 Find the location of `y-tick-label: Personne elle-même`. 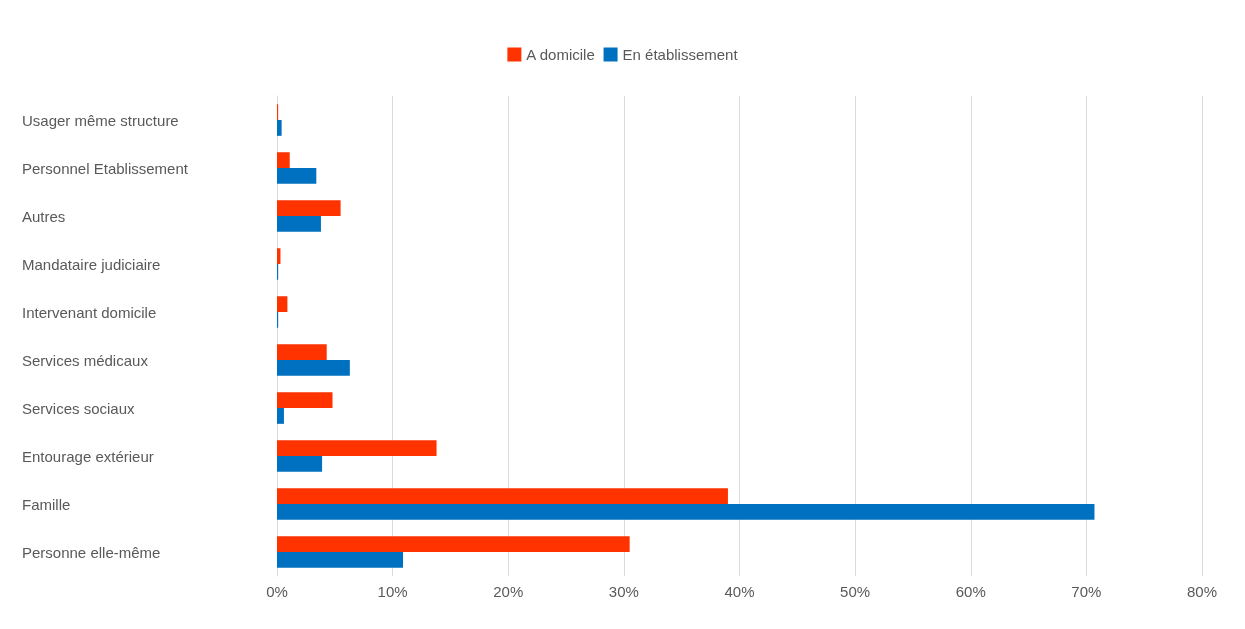

y-tick-label: Personne elle-même is located at coordinates (91, 552).